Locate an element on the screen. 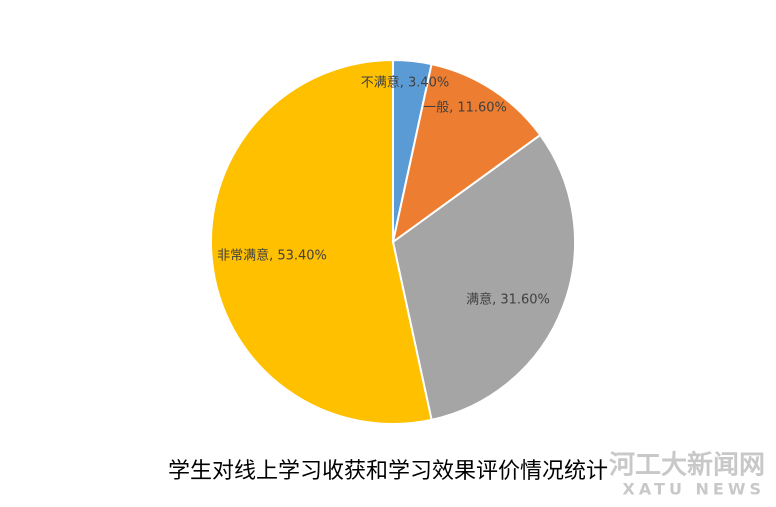 This screenshot has height=507, width=776. data-label: 非常满意, 53.40% is located at coordinates (272, 256).